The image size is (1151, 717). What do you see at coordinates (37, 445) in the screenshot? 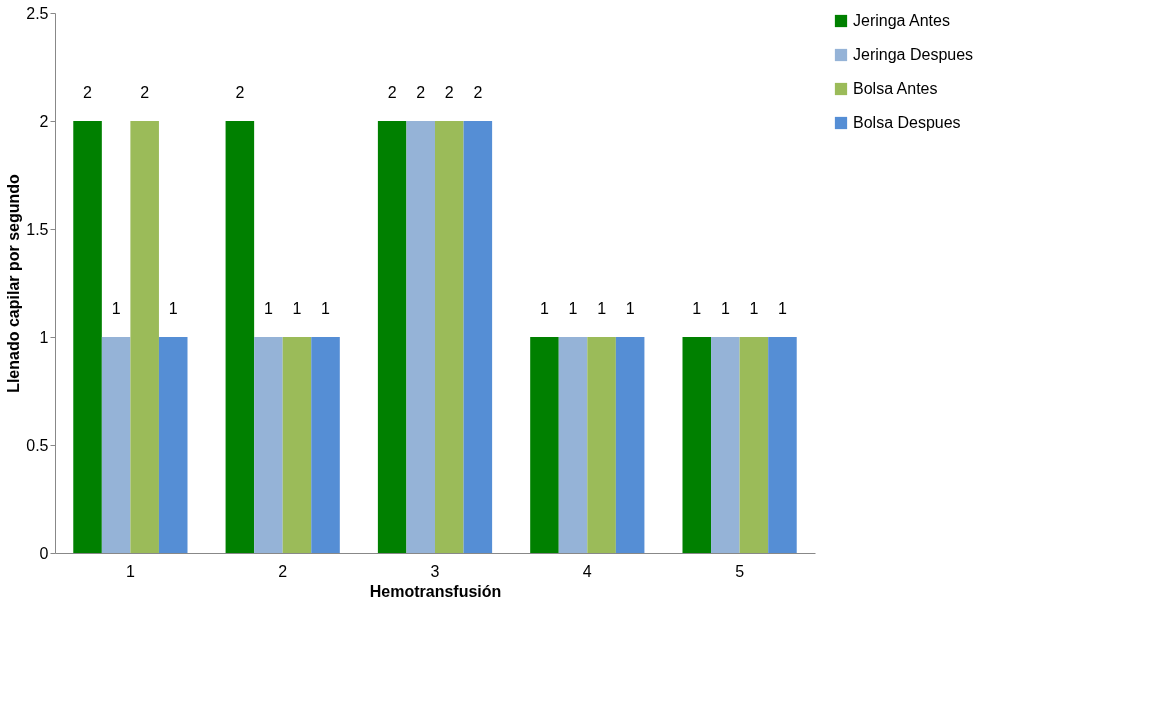
I see `y-tick-label: 0.5` at bounding box center [37, 445].